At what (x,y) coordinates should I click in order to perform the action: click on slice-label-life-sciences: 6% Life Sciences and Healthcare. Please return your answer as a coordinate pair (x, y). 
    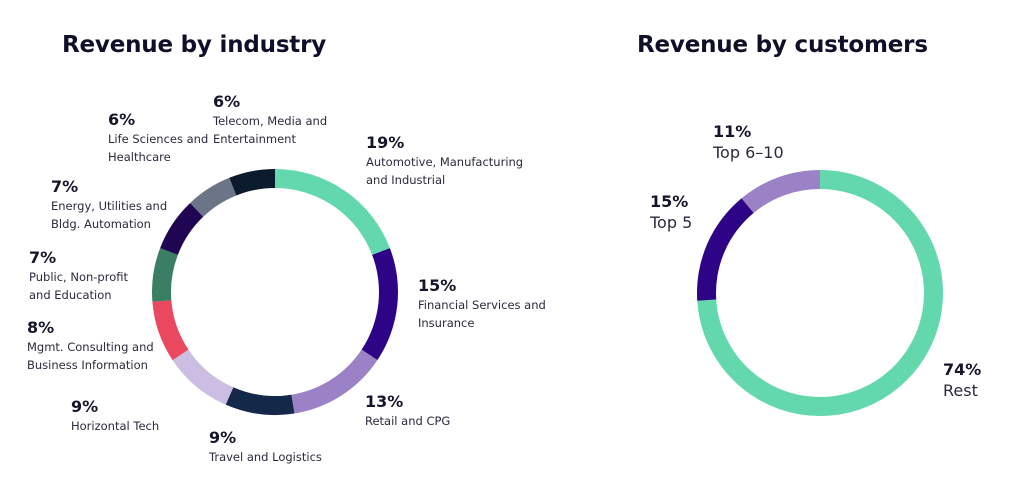
    Looking at the image, I should click on (158, 138).